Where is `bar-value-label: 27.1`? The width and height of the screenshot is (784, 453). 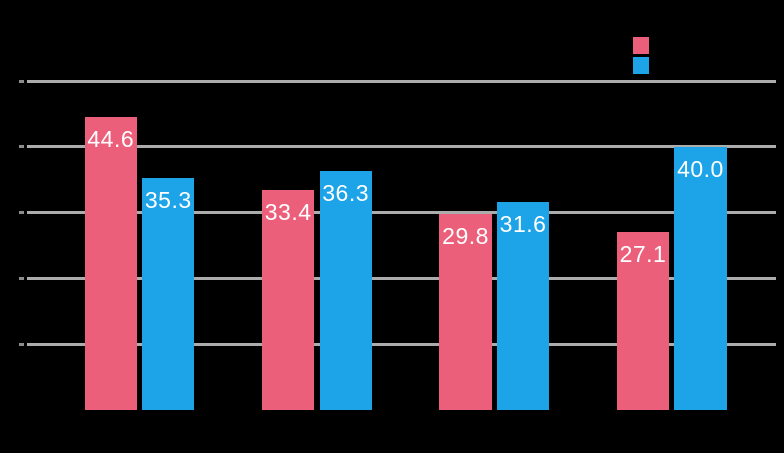
bar-value-label: 27.1 is located at coordinates (643, 253).